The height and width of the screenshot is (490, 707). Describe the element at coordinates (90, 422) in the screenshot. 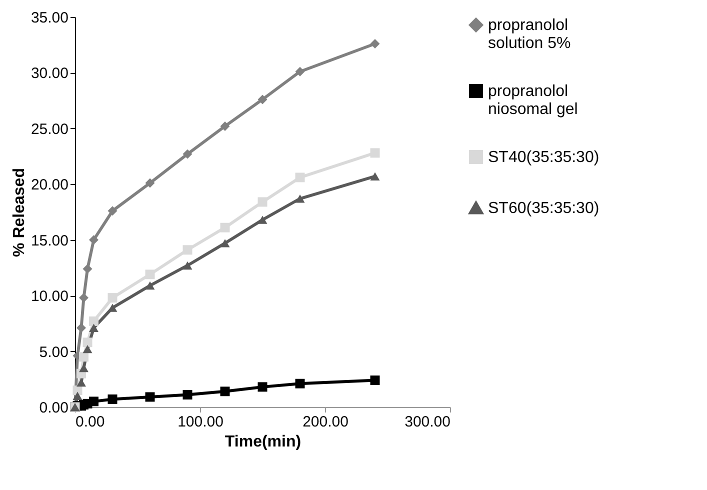

I see `x-tick-label: 0.00` at that location.